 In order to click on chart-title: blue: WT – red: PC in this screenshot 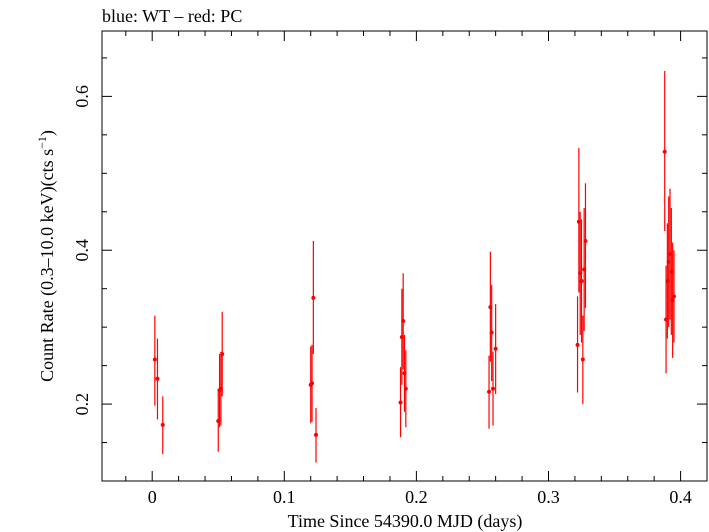, I will do `click(172, 16)`.